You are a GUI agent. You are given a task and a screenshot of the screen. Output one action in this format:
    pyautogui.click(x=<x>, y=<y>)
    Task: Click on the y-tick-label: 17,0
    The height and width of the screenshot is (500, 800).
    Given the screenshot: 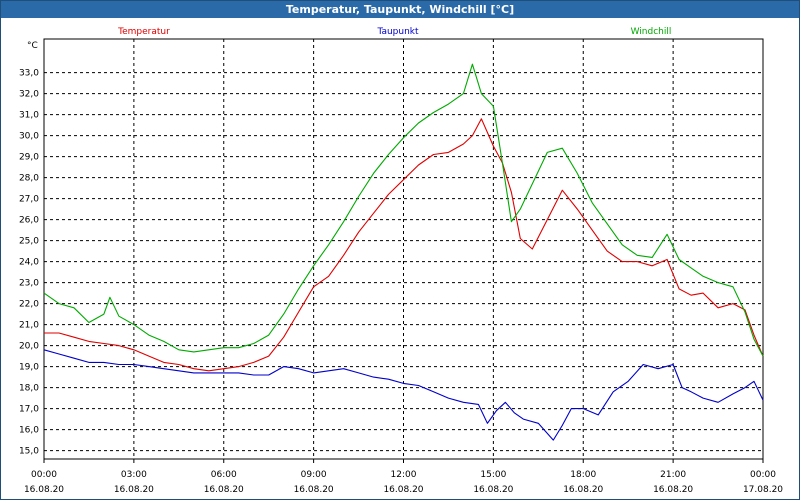 What is the action you would take?
    pyautogui.click(x=29, y=410)
    